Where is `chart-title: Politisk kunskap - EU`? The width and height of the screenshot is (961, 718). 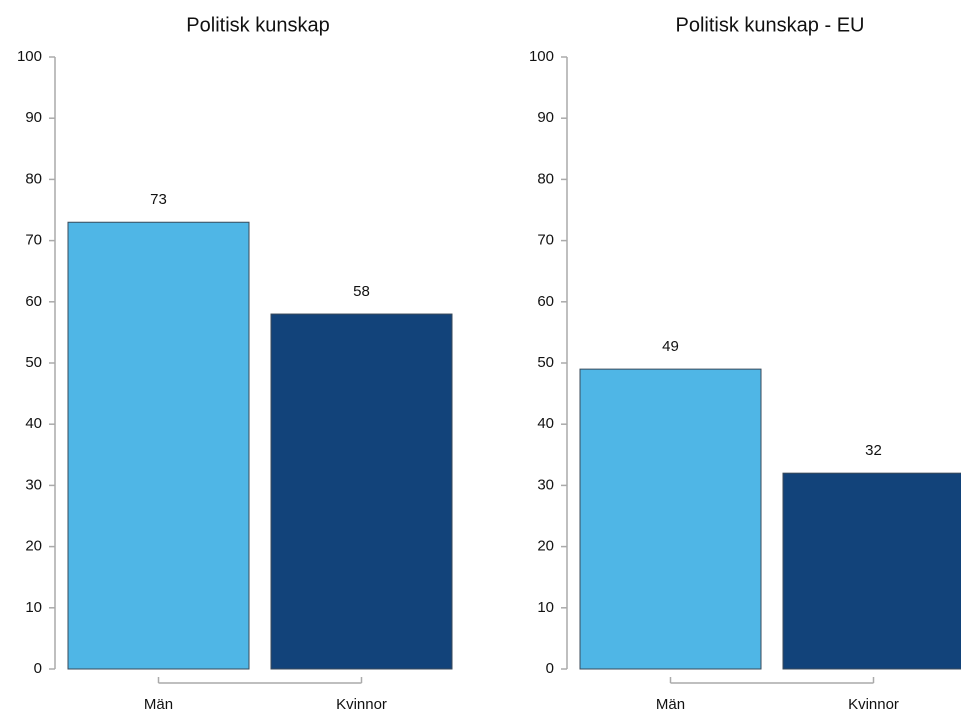
chart-title: Politisk kunskap - EU is located at coordinates (770, 25).